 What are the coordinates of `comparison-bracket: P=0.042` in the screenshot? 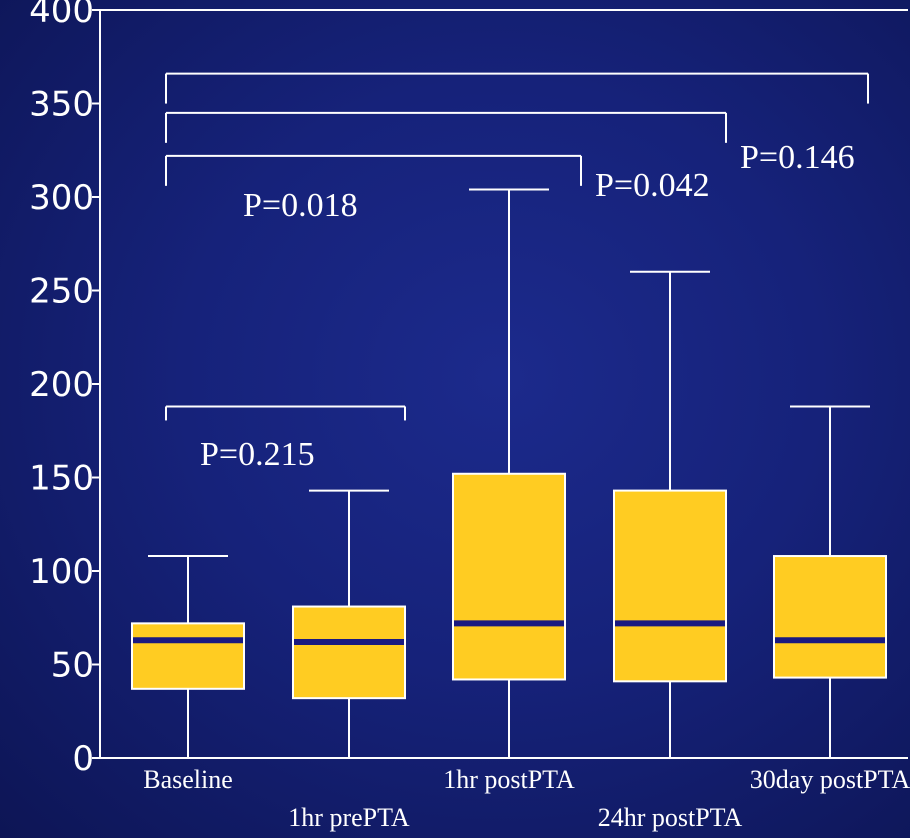 It's located at (446, 157).